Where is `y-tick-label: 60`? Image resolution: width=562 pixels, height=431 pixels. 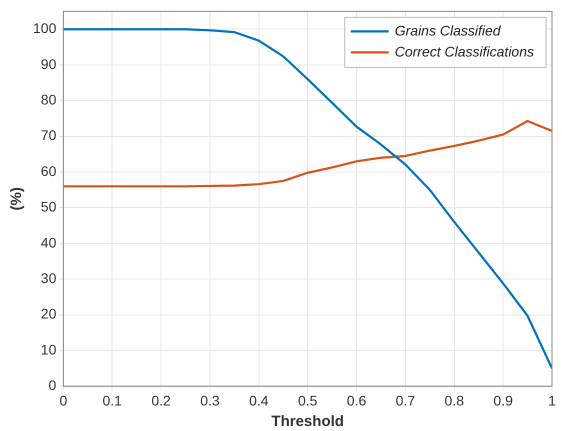 y-tick-label: 60 is located at coordinates (48, 170).